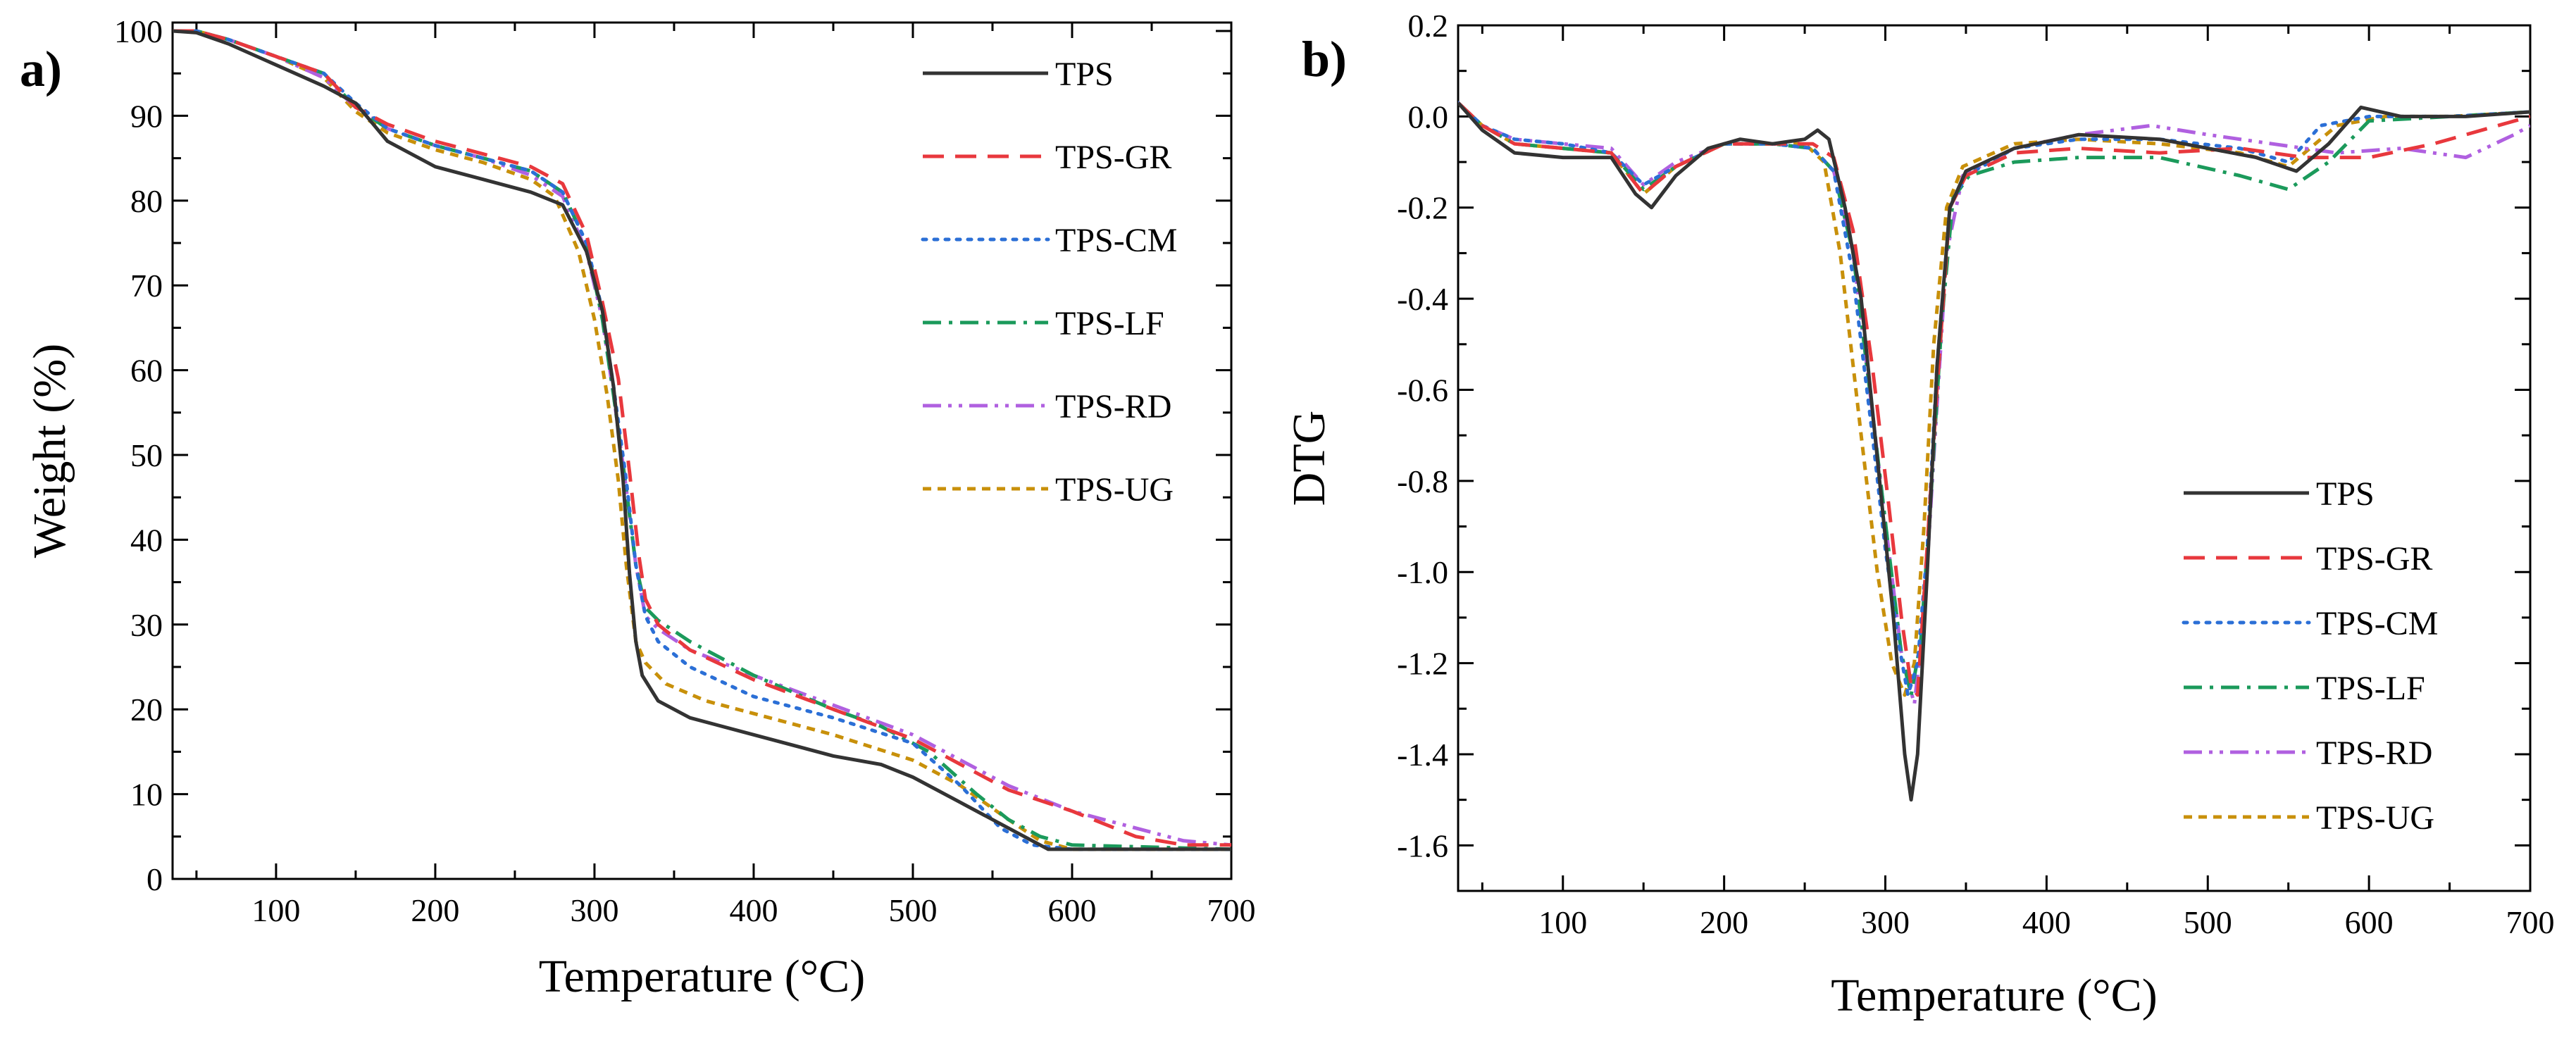 The image size is (2576, 1055). I want to click on y-tick-label: -1.6, so click(1422, 845).